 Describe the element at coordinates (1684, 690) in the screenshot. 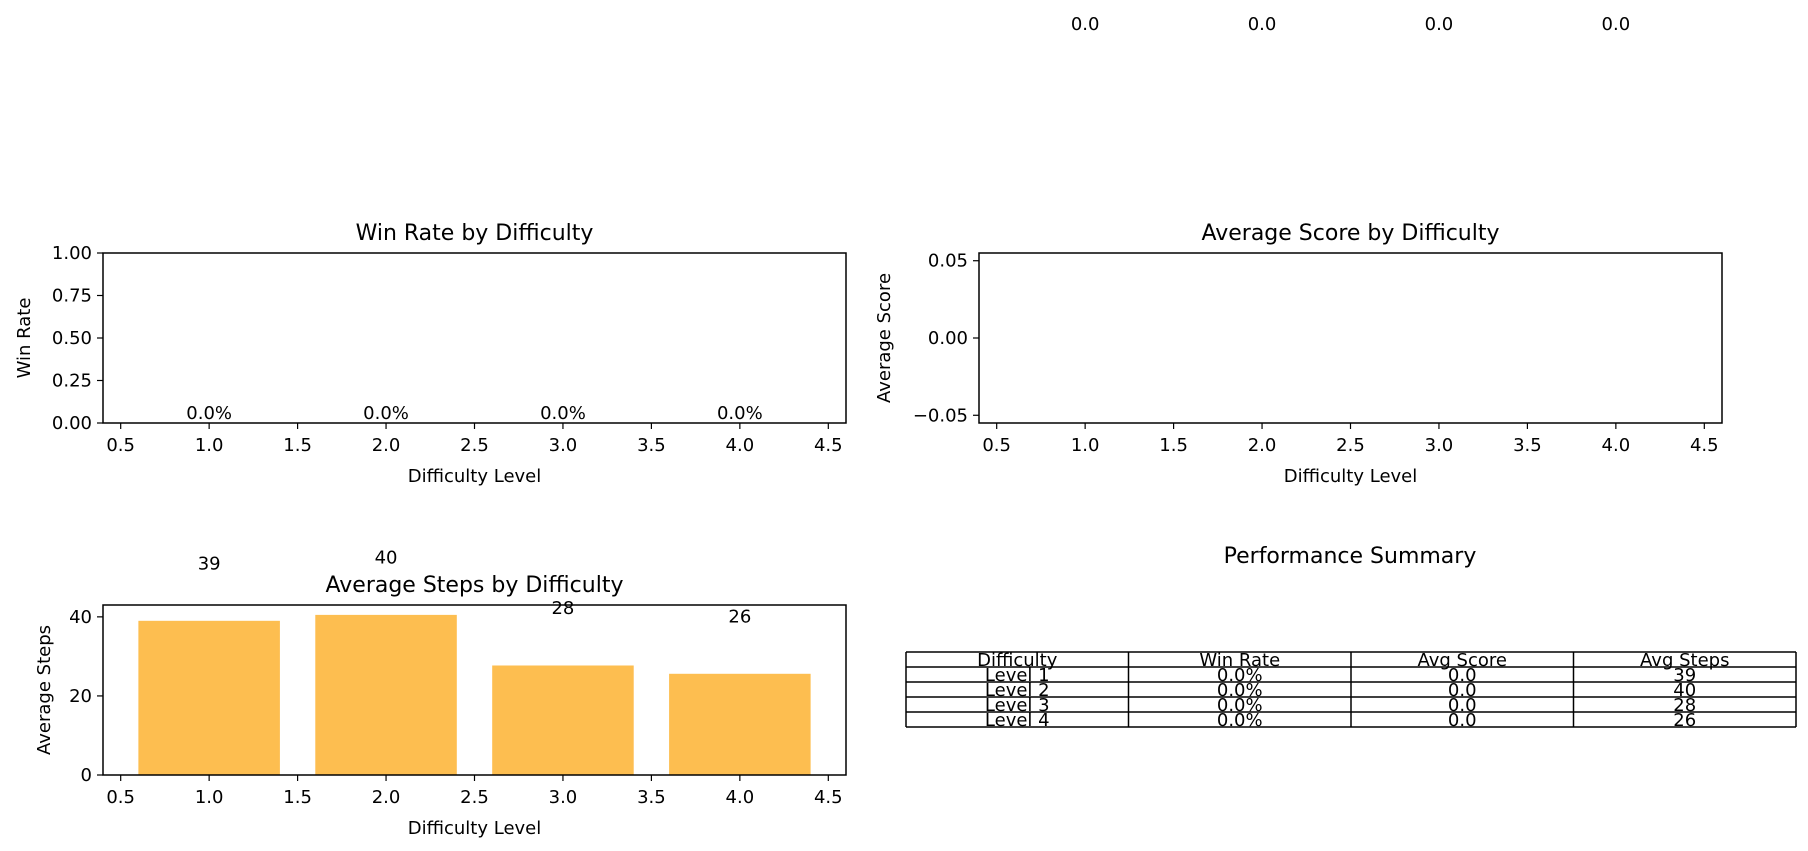

I see `table-cell: 40` at that location.